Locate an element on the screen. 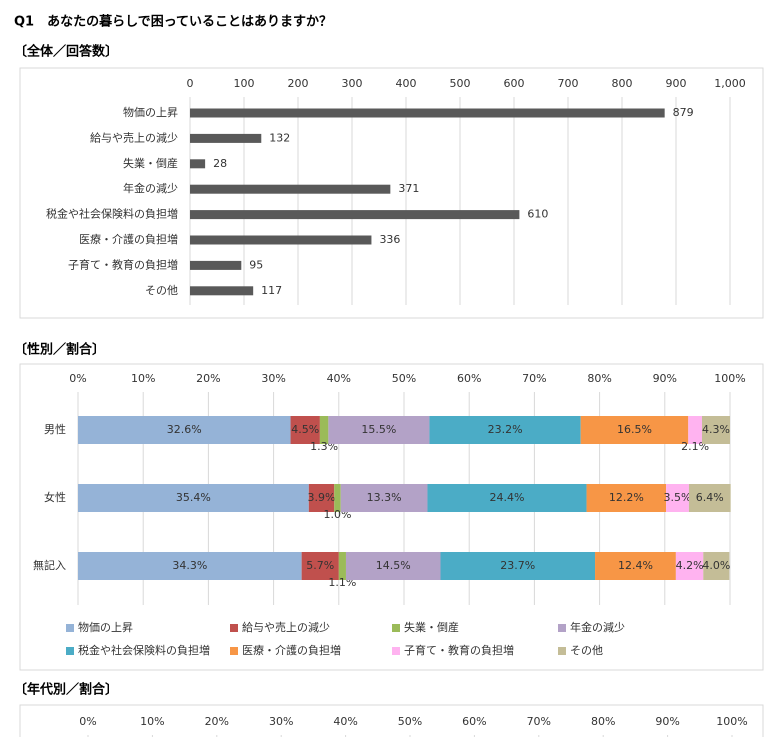 The height and width of the screenshot is (737, 779). x-tick-label: 400 is located at coordinates (406, 83).